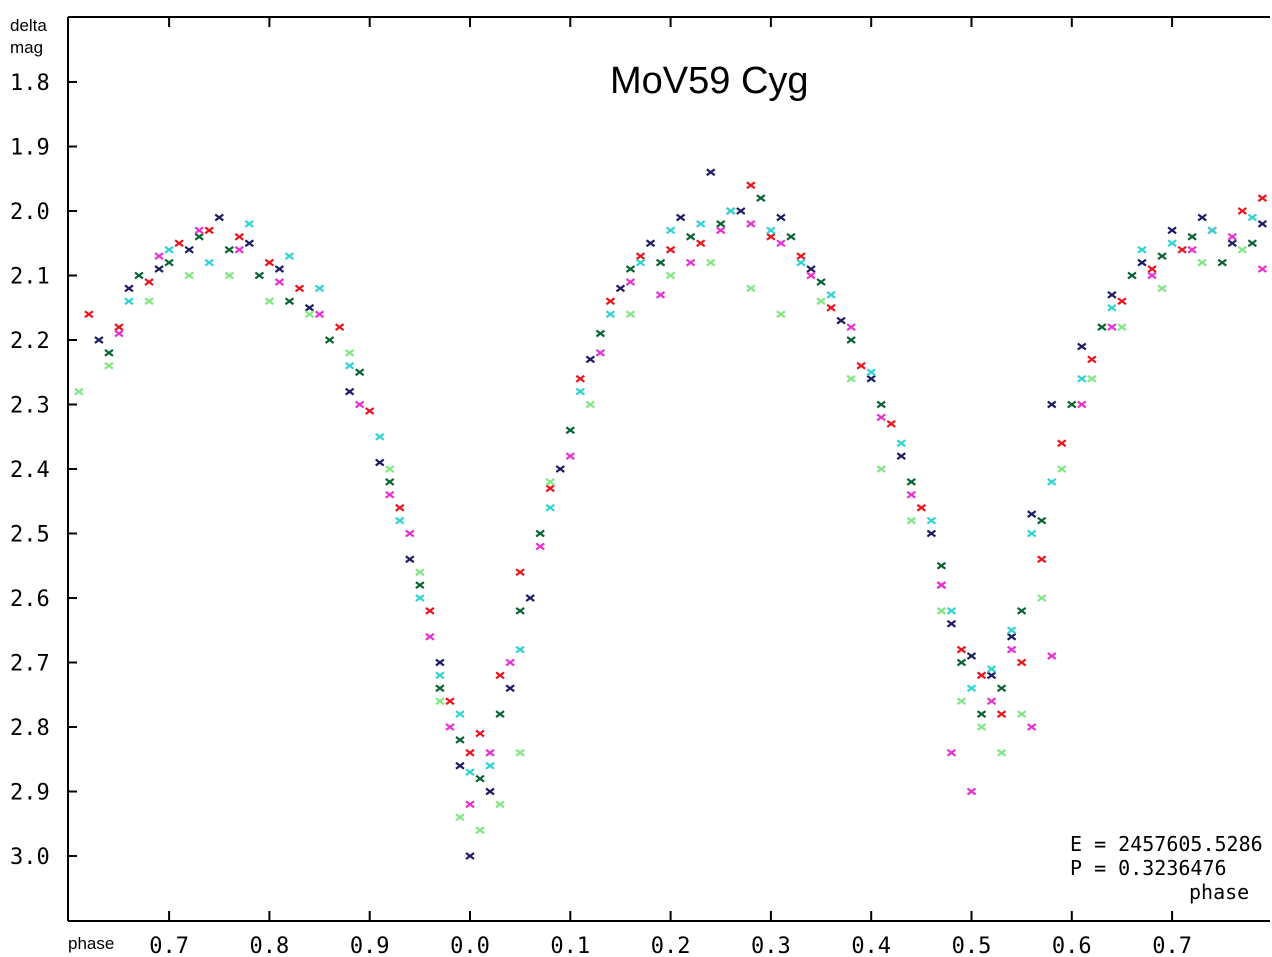 Image resolution: width=1272 pixels, height=957 pixels. What do you see at coordinates (1219, 892) in the screenshot?
I see `x-axis-label-right: phase` at bounding box center [1219, 892].